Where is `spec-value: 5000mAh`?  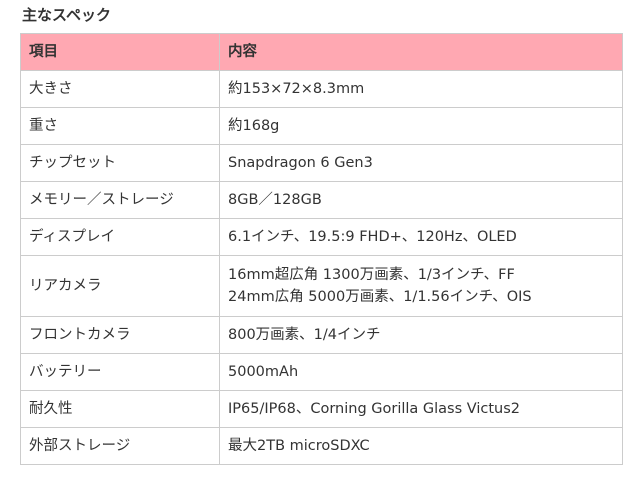
spec-value: 5000mAh is located at coordinates (421, 372).